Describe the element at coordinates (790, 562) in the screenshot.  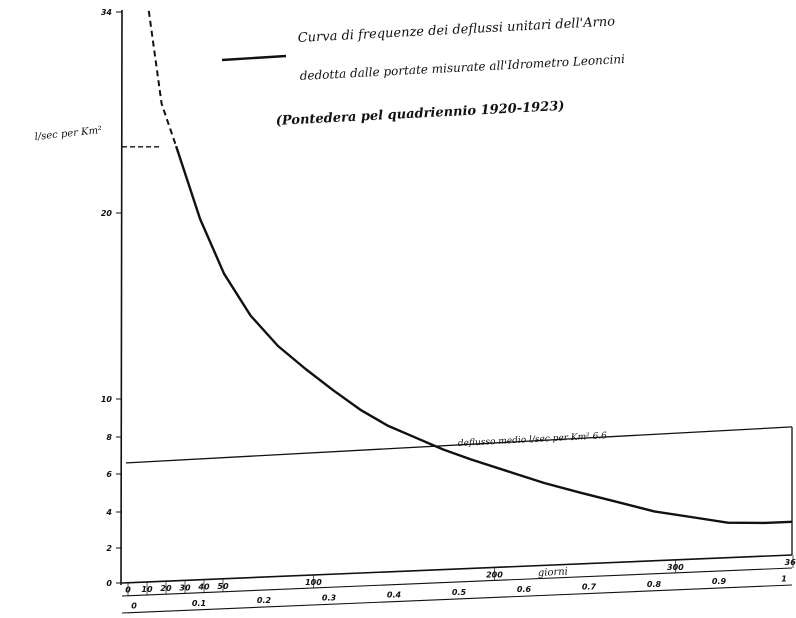
I see `x-tick-label-days: 365` at that location.